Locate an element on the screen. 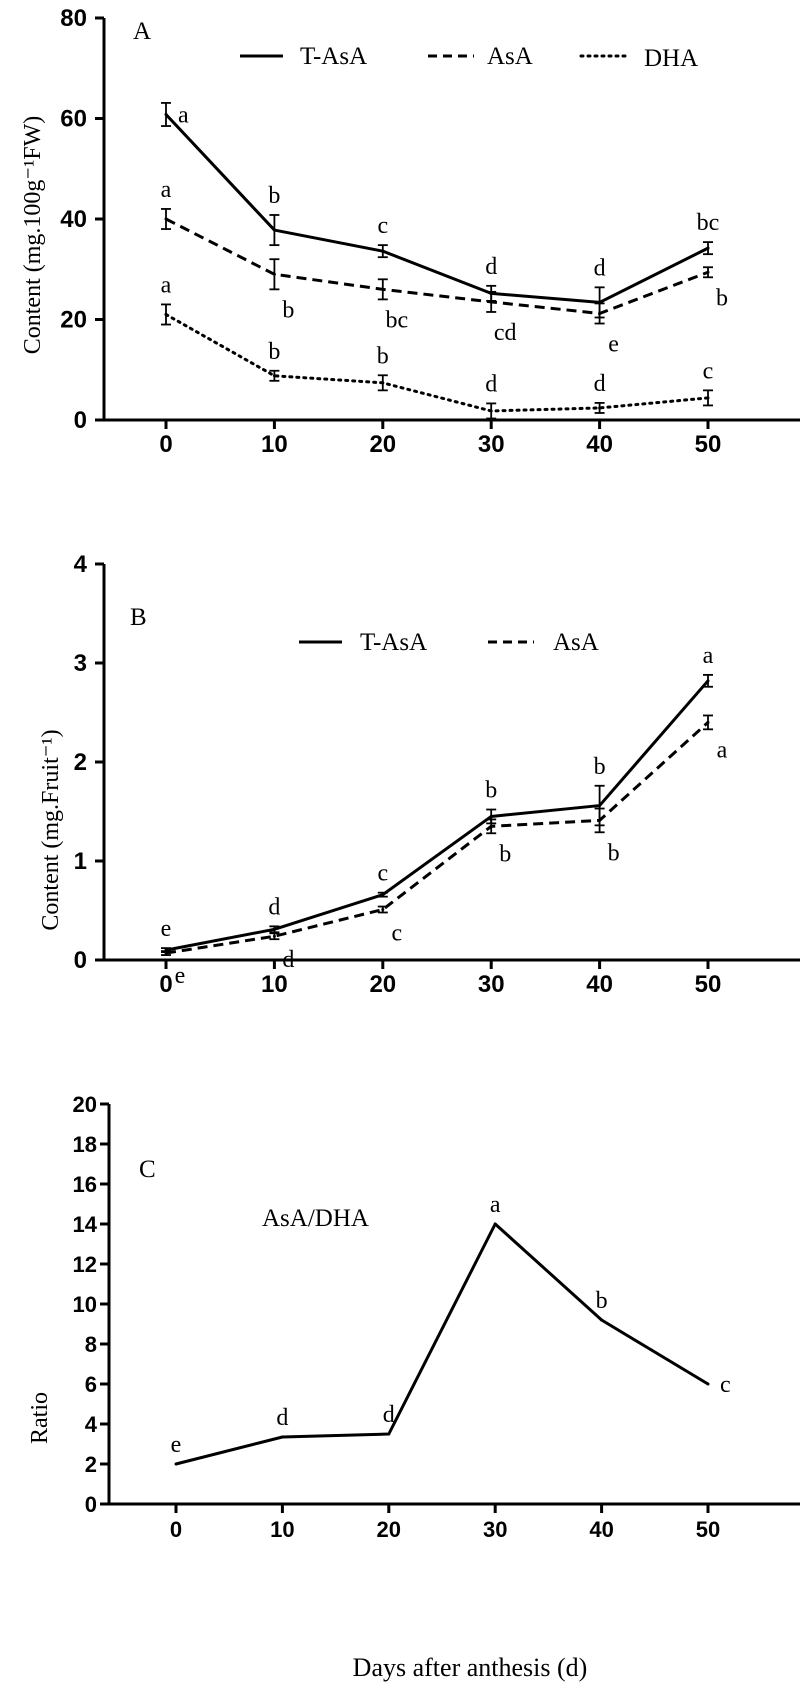 This screenshot has height=1690, width=809. significance-letter: bc is located at coordinates (396, 320).